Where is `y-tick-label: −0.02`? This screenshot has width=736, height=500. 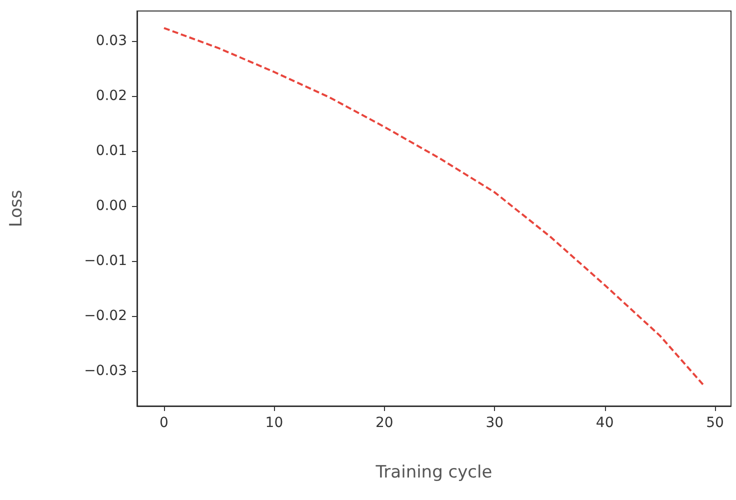
y-tick-label: −0.02 is located at coordinates (105, 316).